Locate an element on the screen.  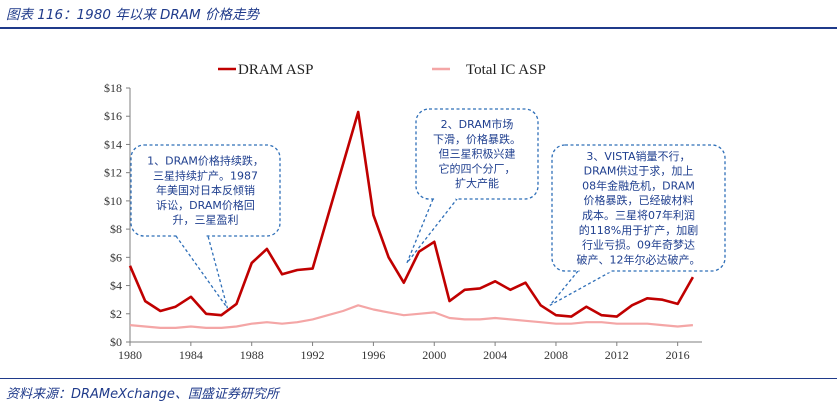
callout-text-line: 诉讼，DRAM价格回 is located at coordinates (205, 205).